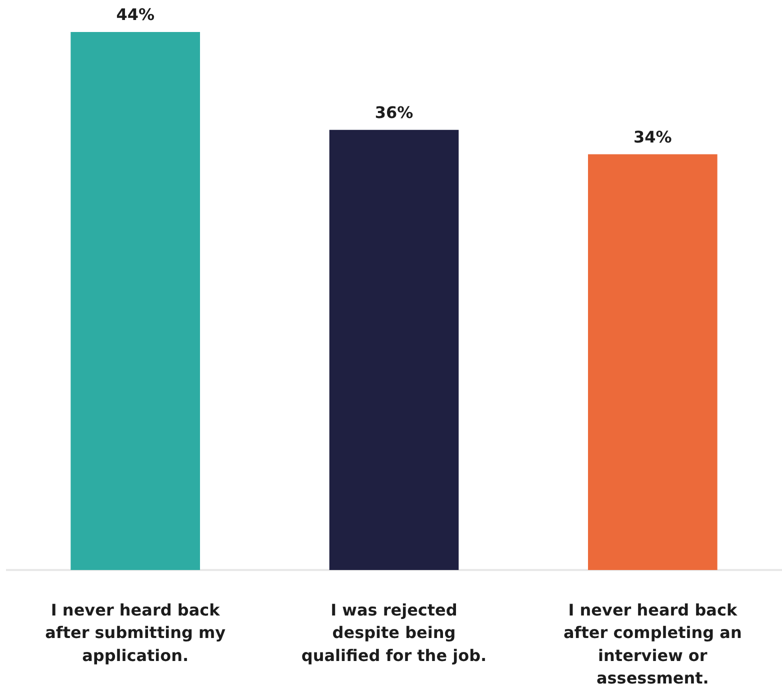 Image resolution: width=782 pixels, height=691 pixels. I want to click on data-label: 44%, so click(135, 14).